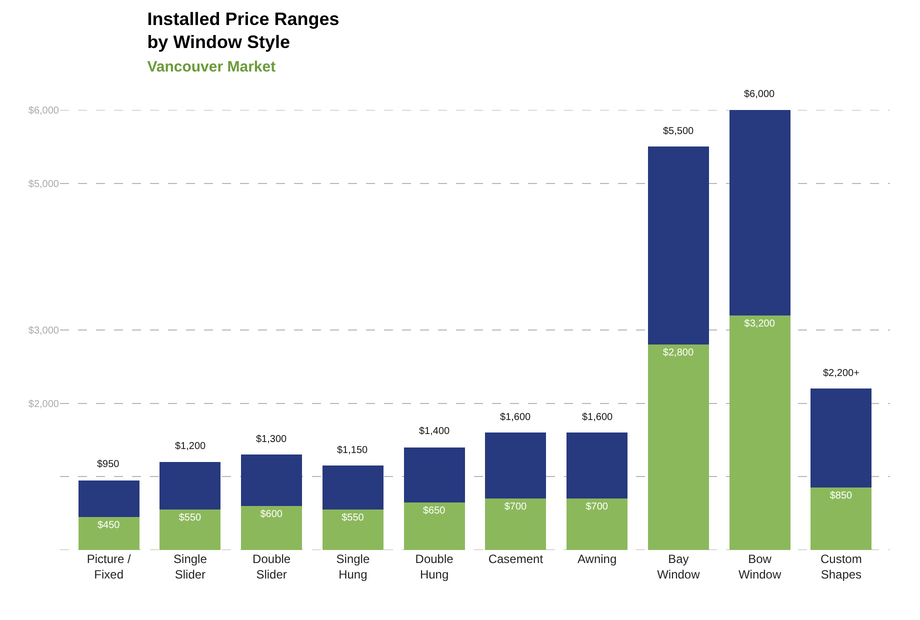 The height and width of the screenshot is (620, 920). Describe the element at coordinates (108, 464) in the screenshot. I see `total-label: $950` at that location.